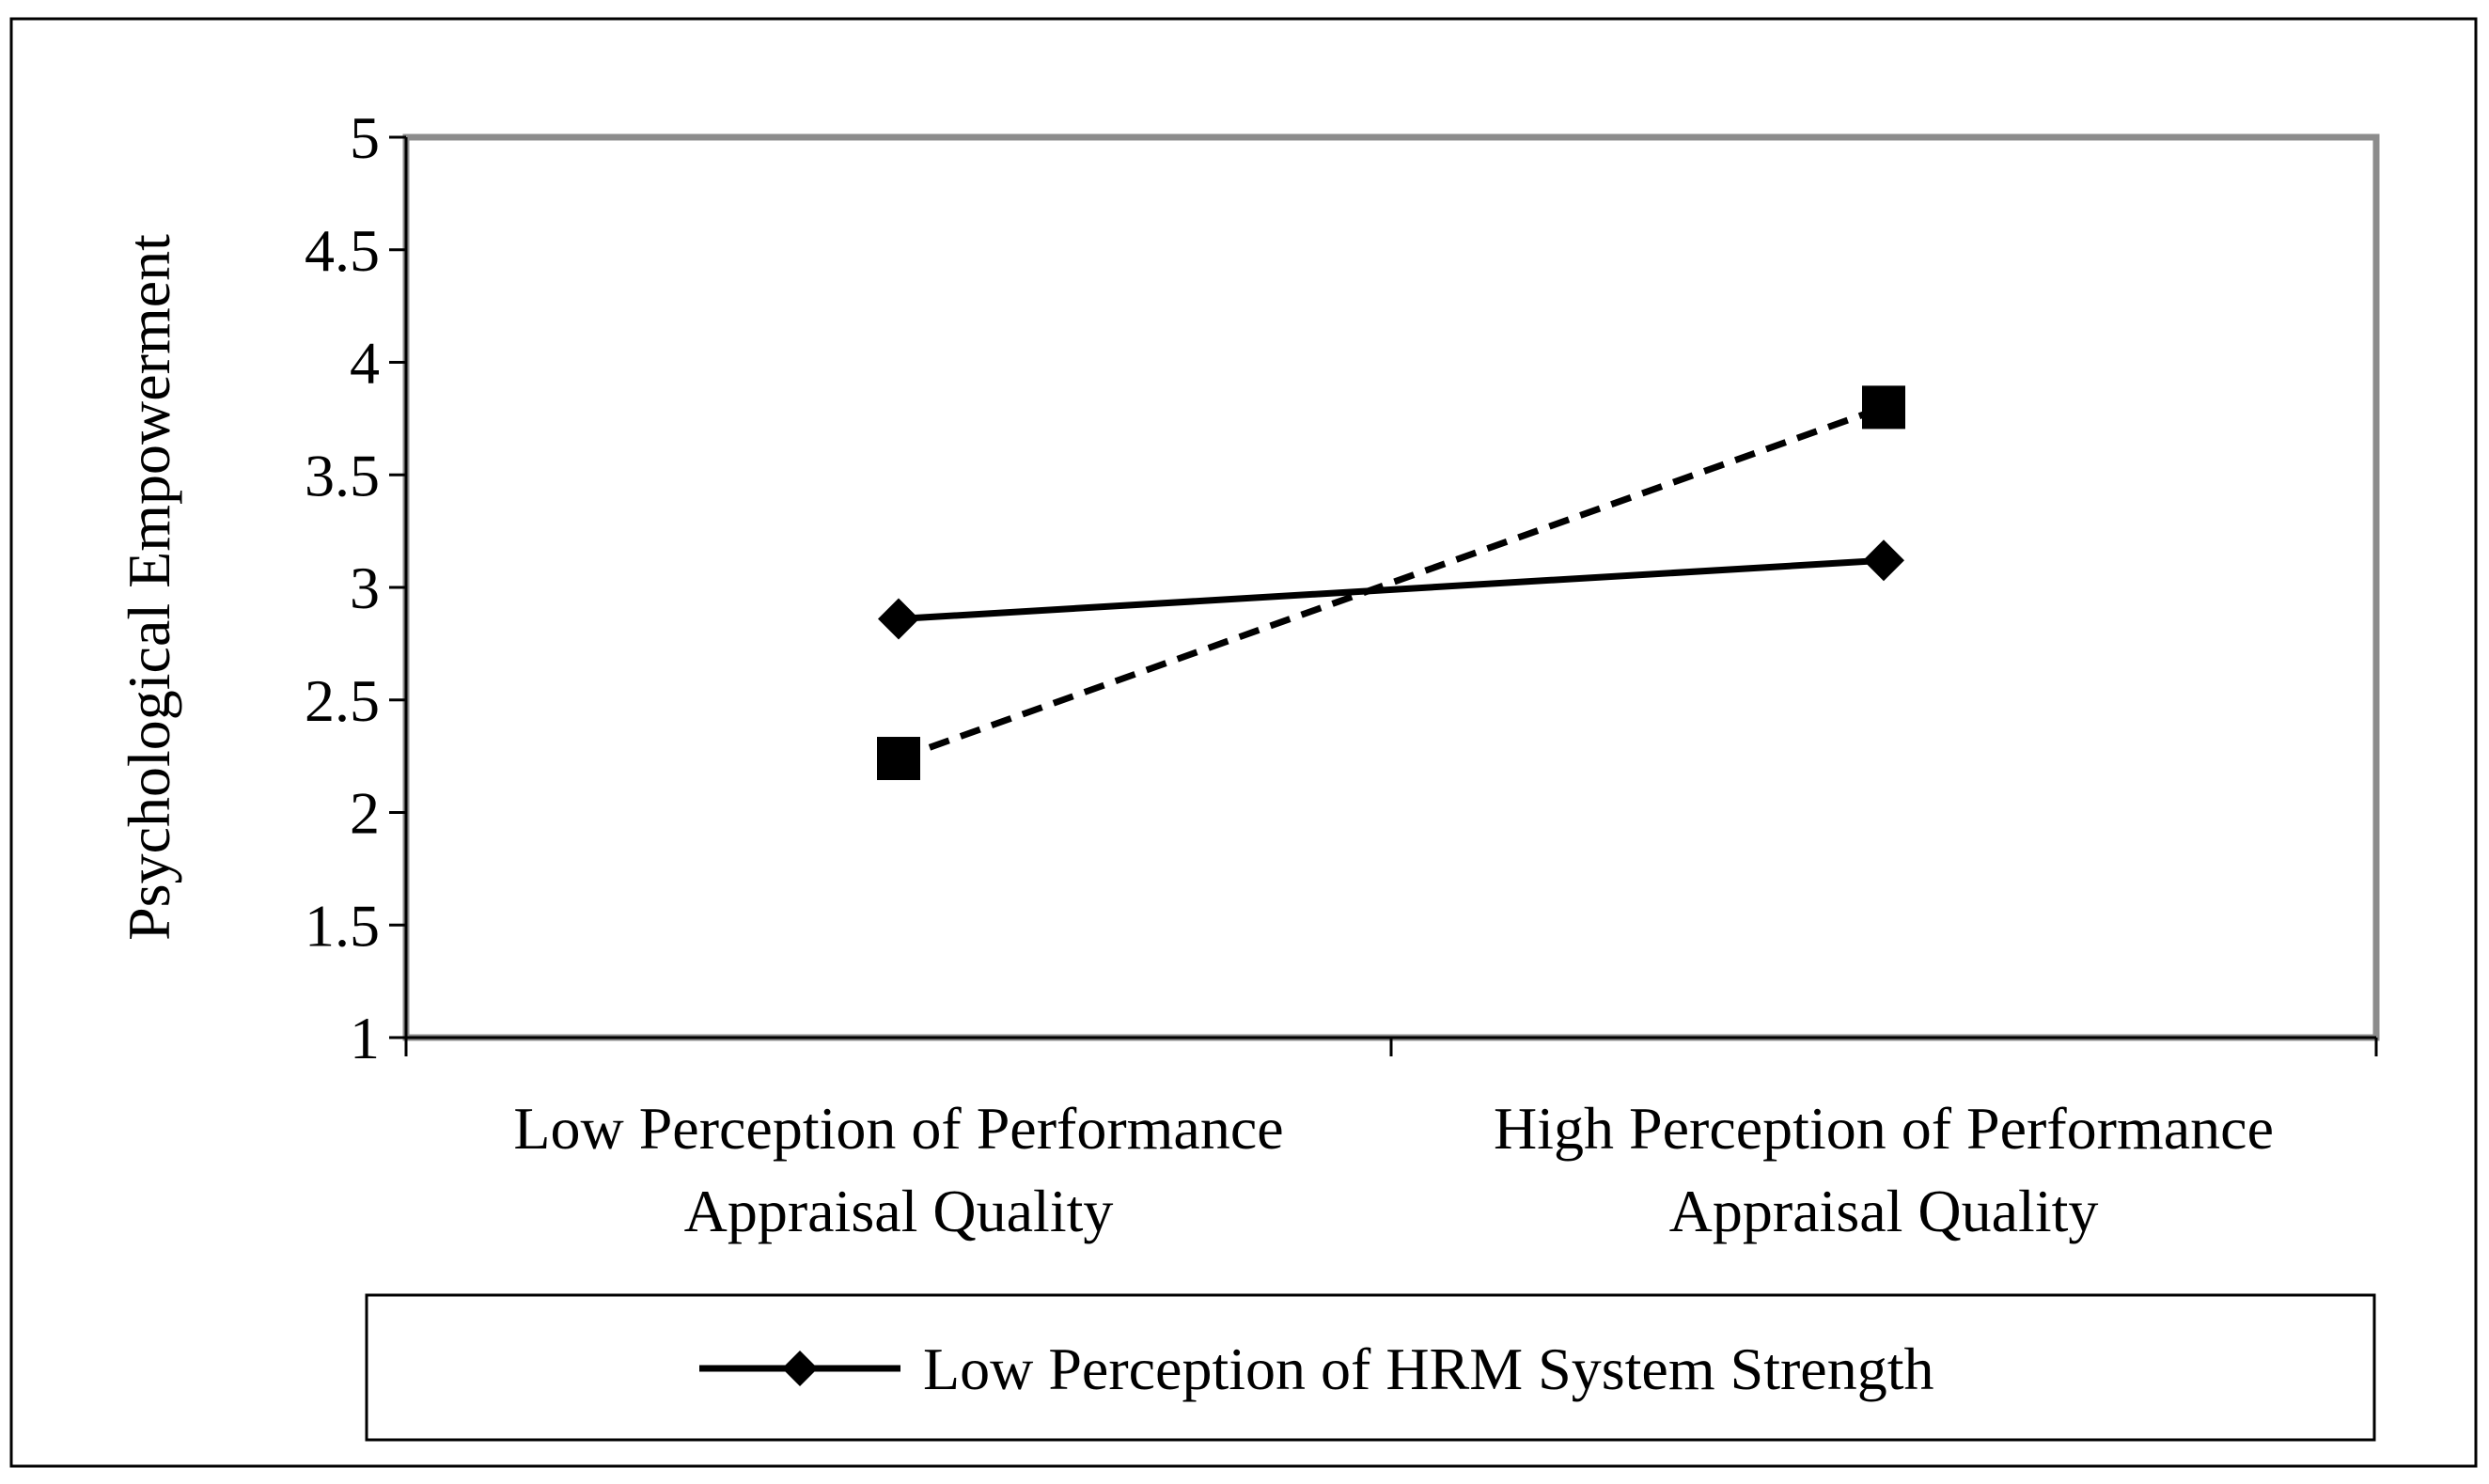 The image size is (2489, 1484). What do you see at coordinates (365, 1038) in the screenshot?
I see `y-tick-label-0: 1` at bounding box center [365, 1038].